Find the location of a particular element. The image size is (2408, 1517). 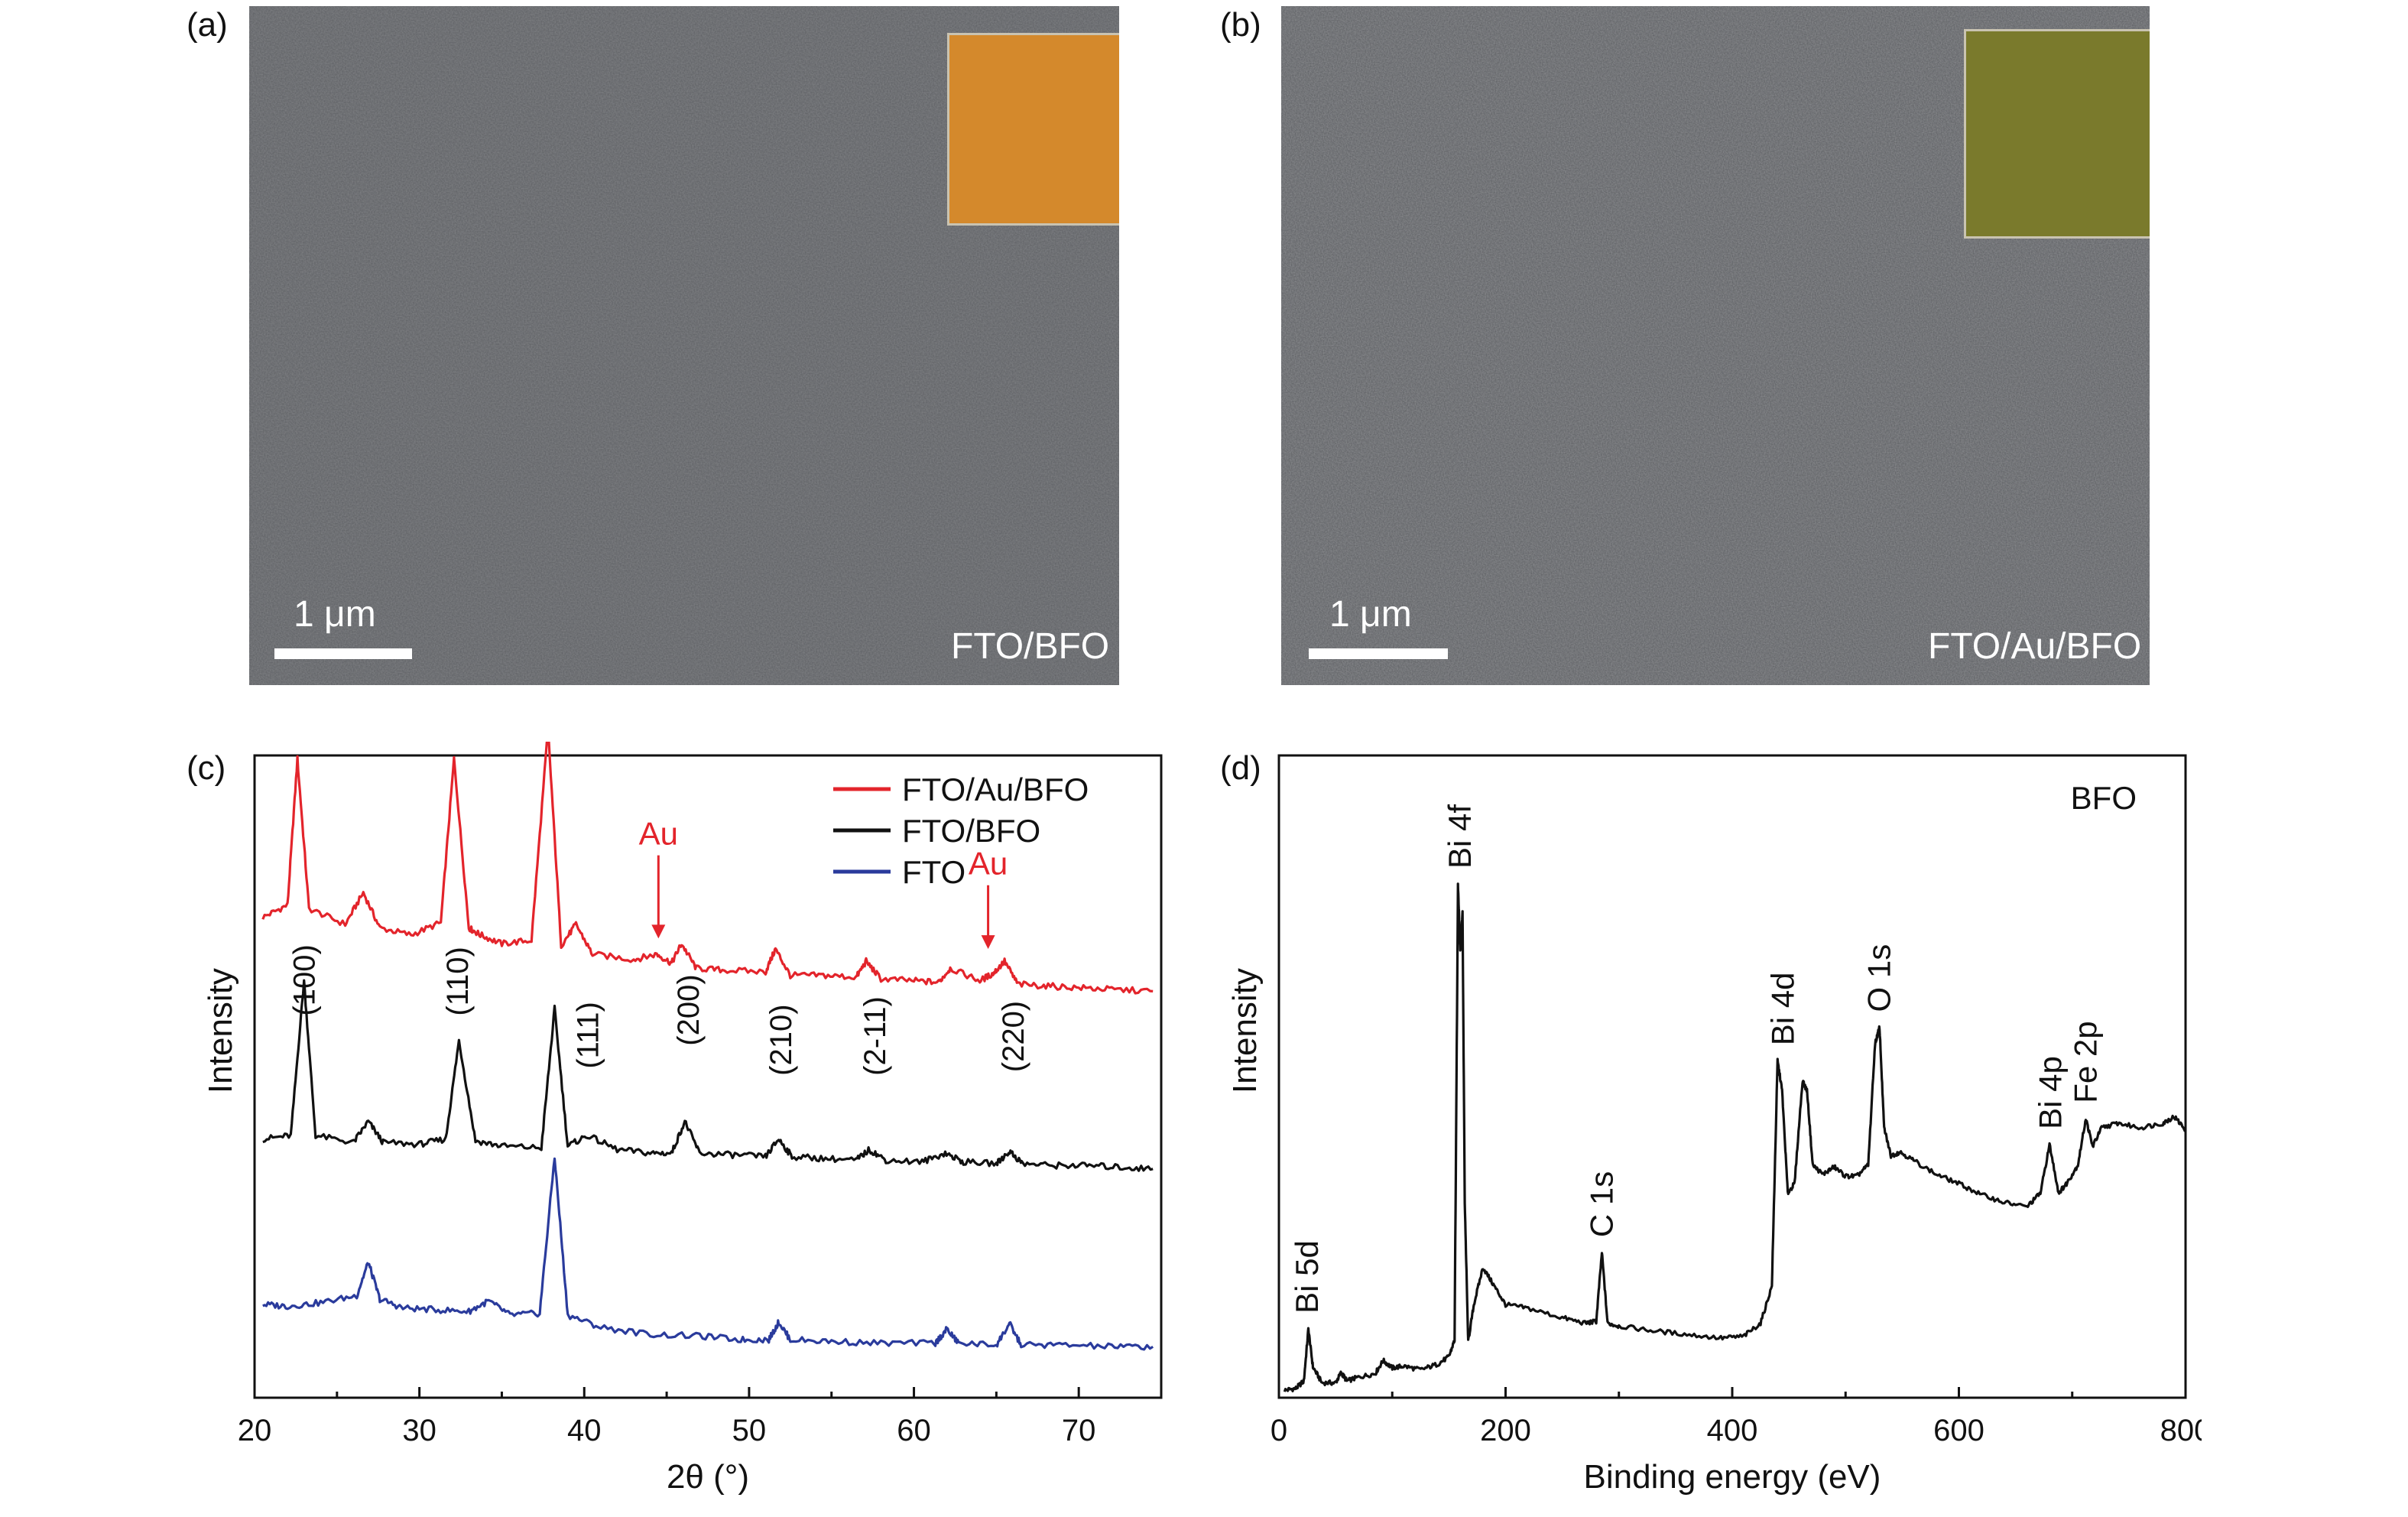

panel-label-c: (c) is located at coordinates (206, 768).